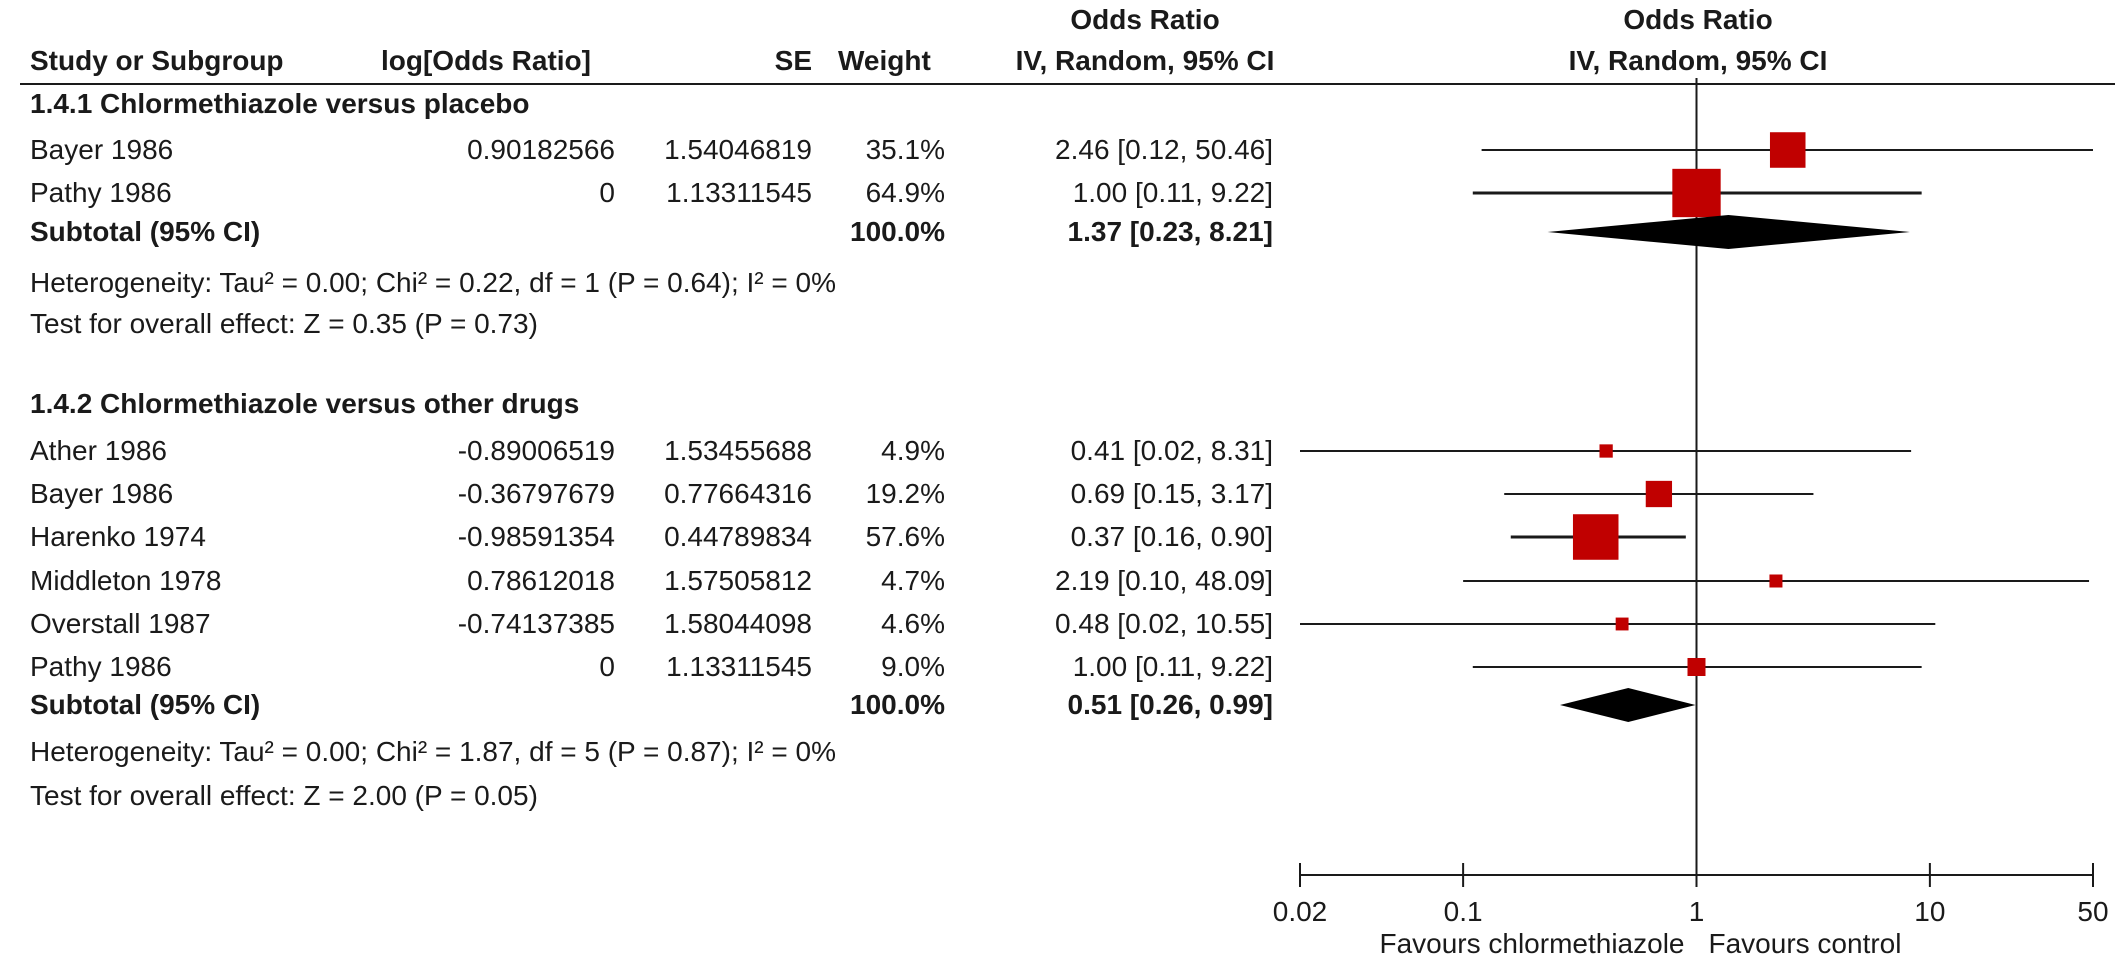 This screenshot has width=2128, height=955. Describe the element at coordinates (1929, 911) in the screenshot. I see `x-tick-label: 10` at that location.